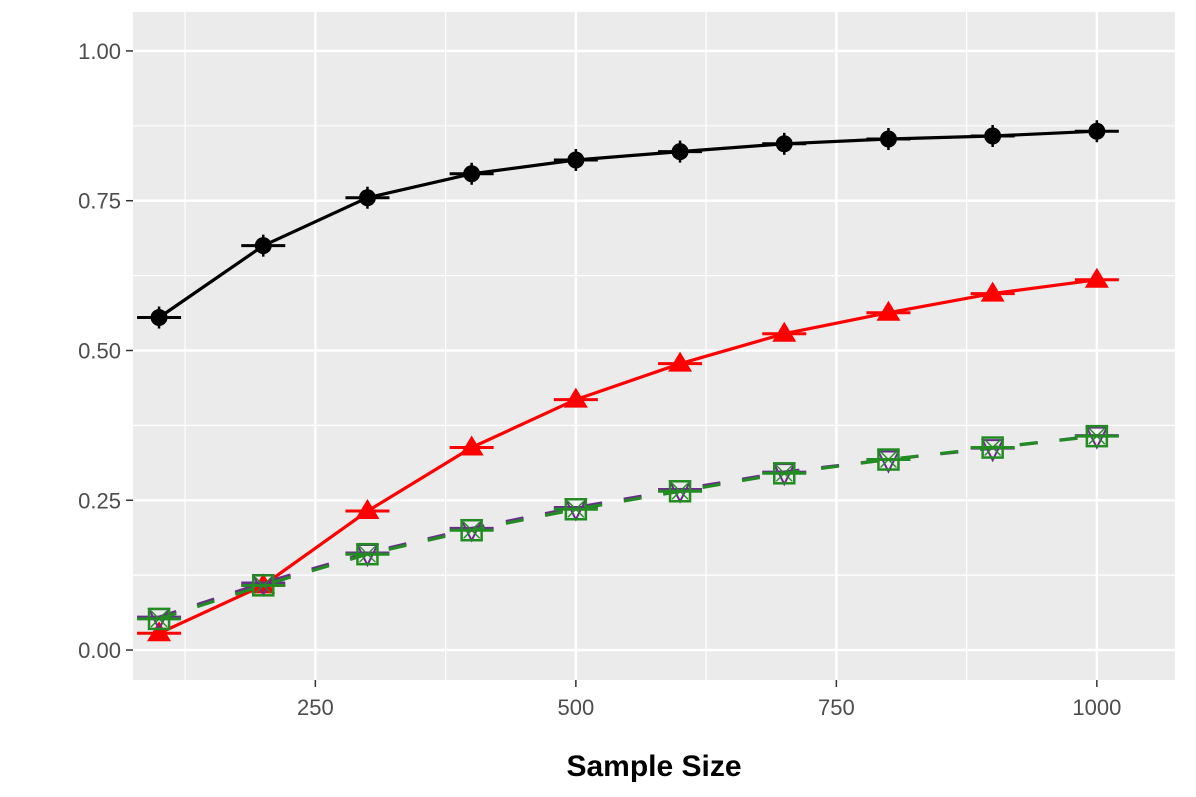  What do you see at coordinates (1096, 707) in the screenshot?
I see `x-tick-label: 1000` at bounding box center [1096, 707].